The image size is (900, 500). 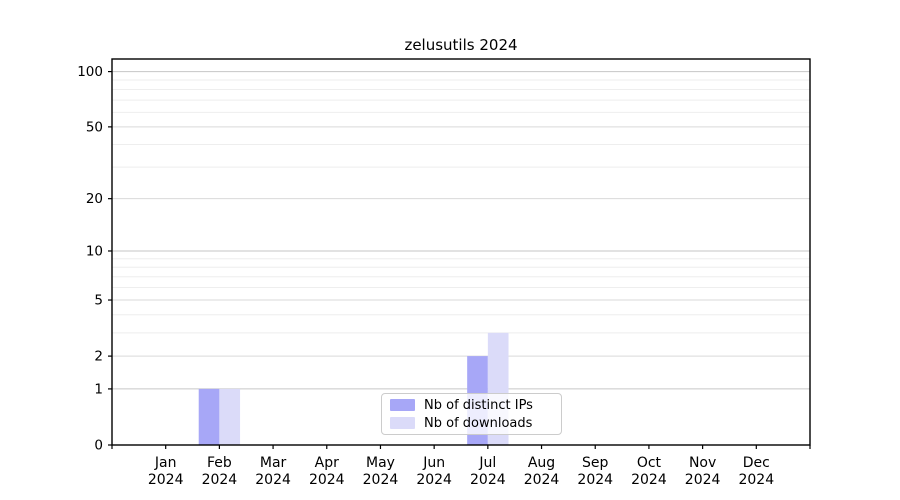 What do you see at coordinates (94, 199) in the screenshot?
I see `y-tick-label: 20` at bounding box center [94, 199].